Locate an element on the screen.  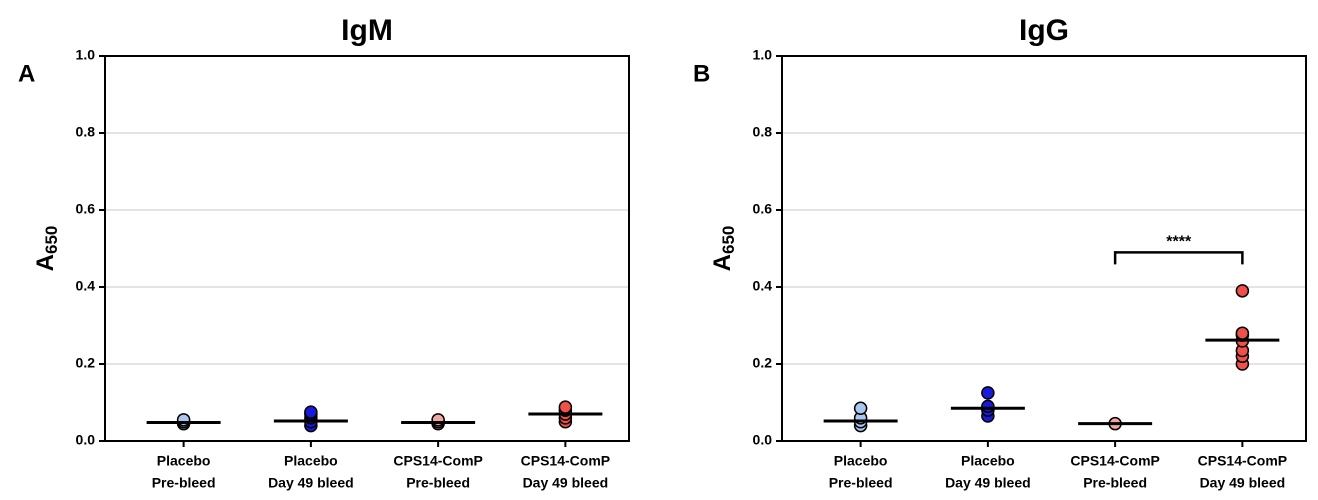
panel-label: B is located at coordinates (701, 73).